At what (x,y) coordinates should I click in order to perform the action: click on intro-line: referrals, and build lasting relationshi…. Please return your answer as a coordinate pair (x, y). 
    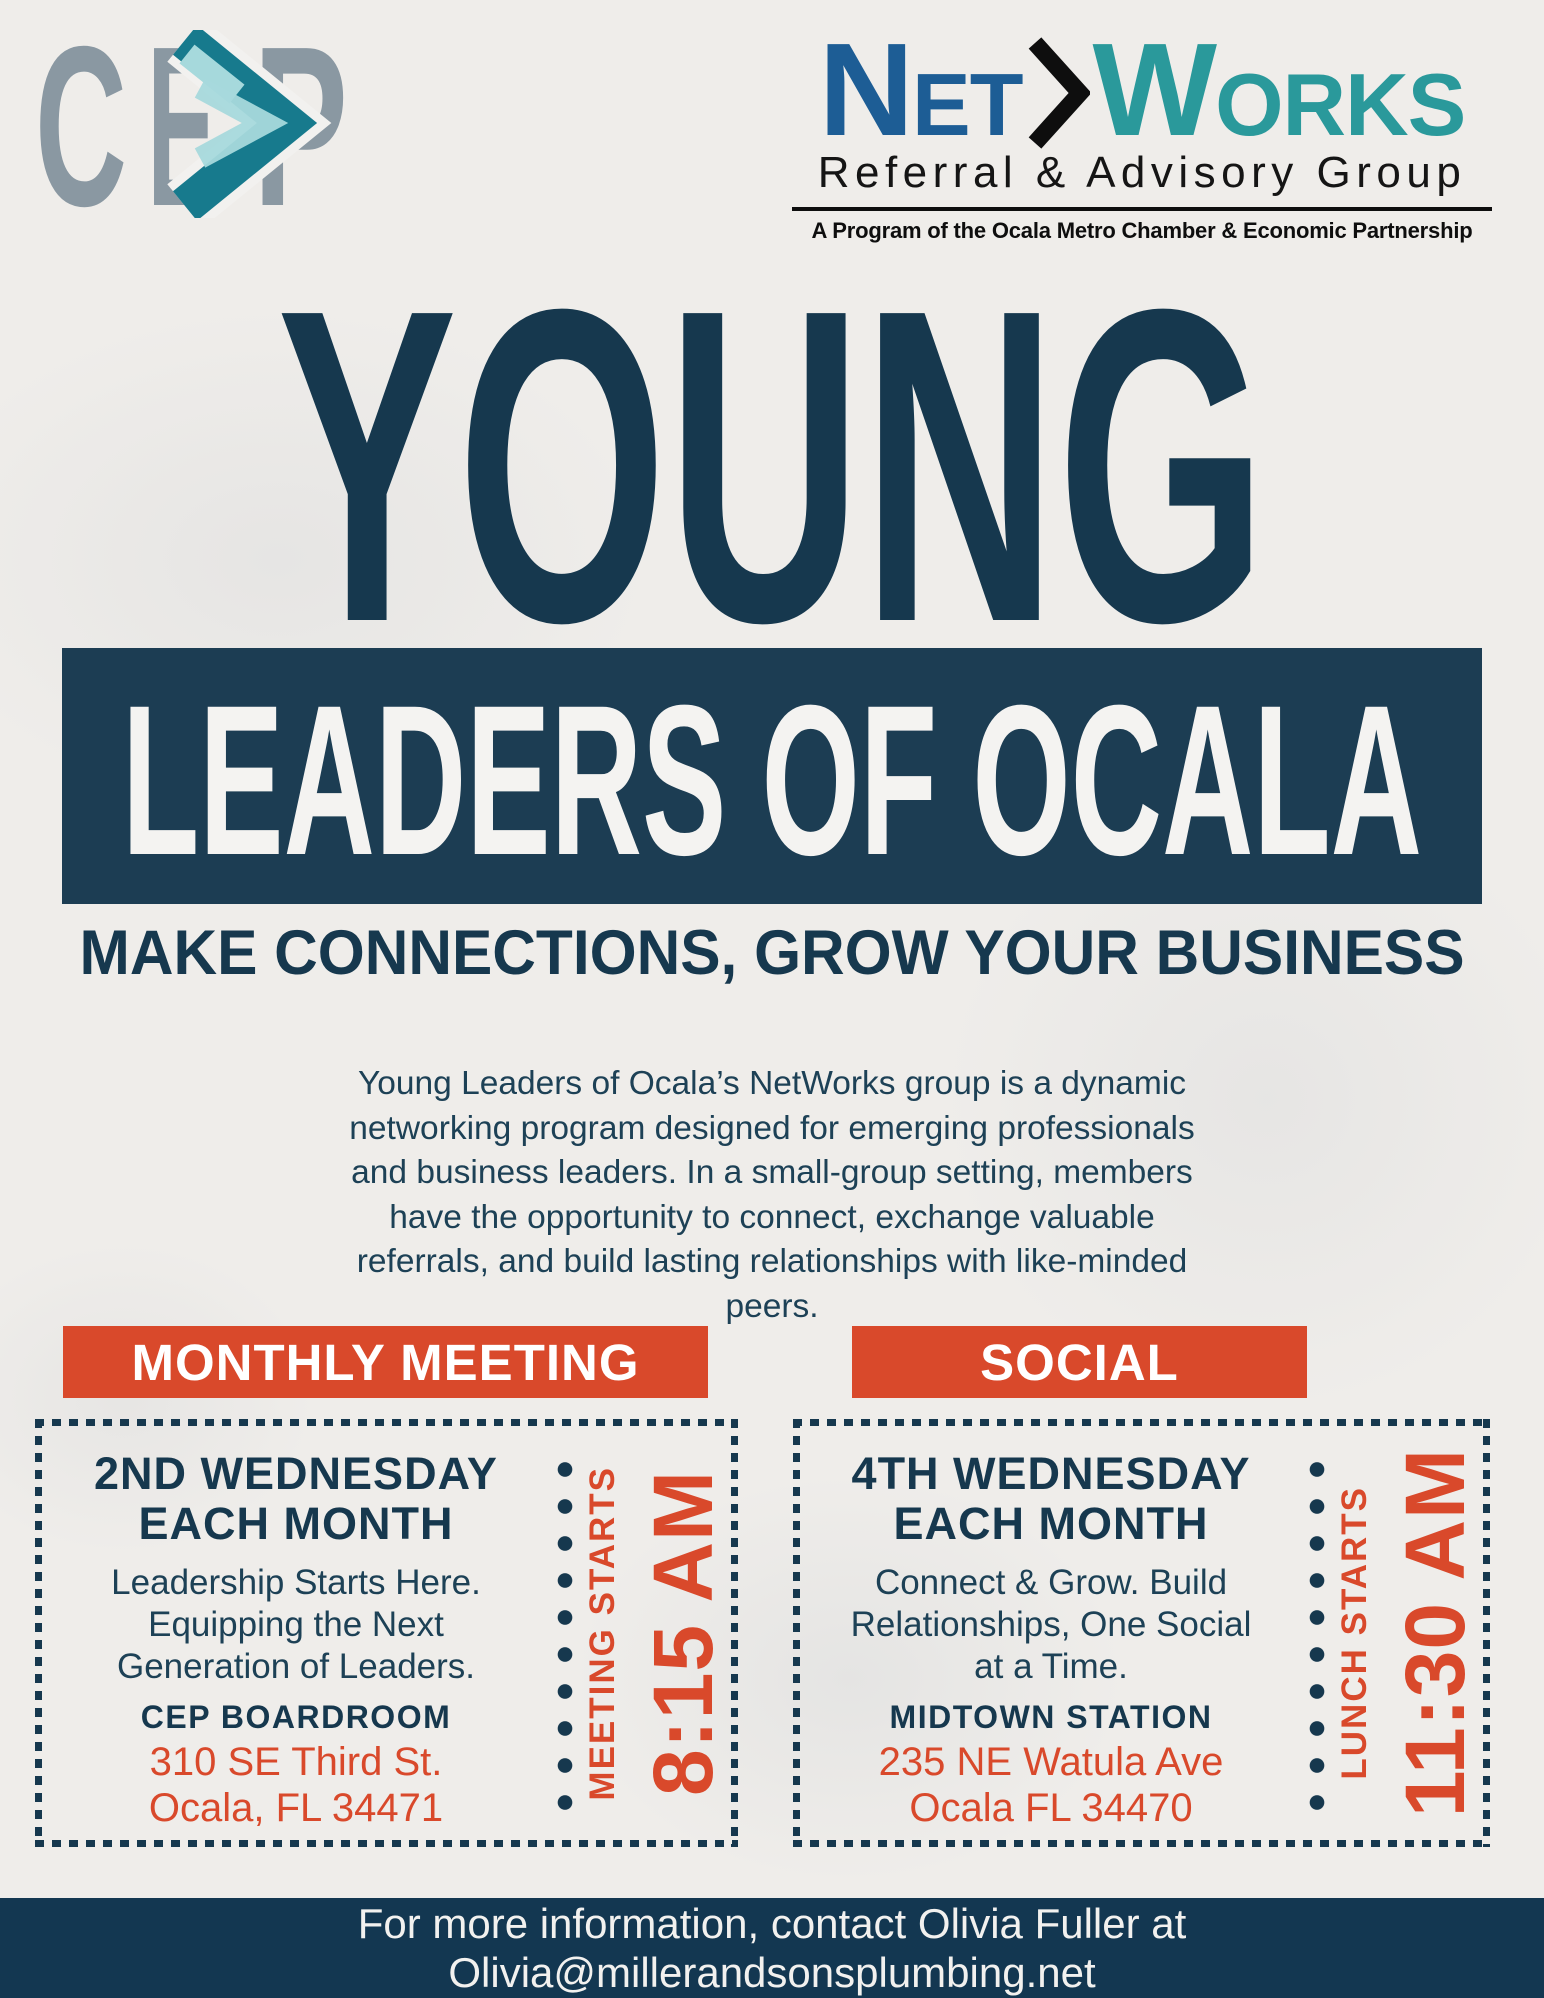
    Looking at the image, I should click on (772, 1261).